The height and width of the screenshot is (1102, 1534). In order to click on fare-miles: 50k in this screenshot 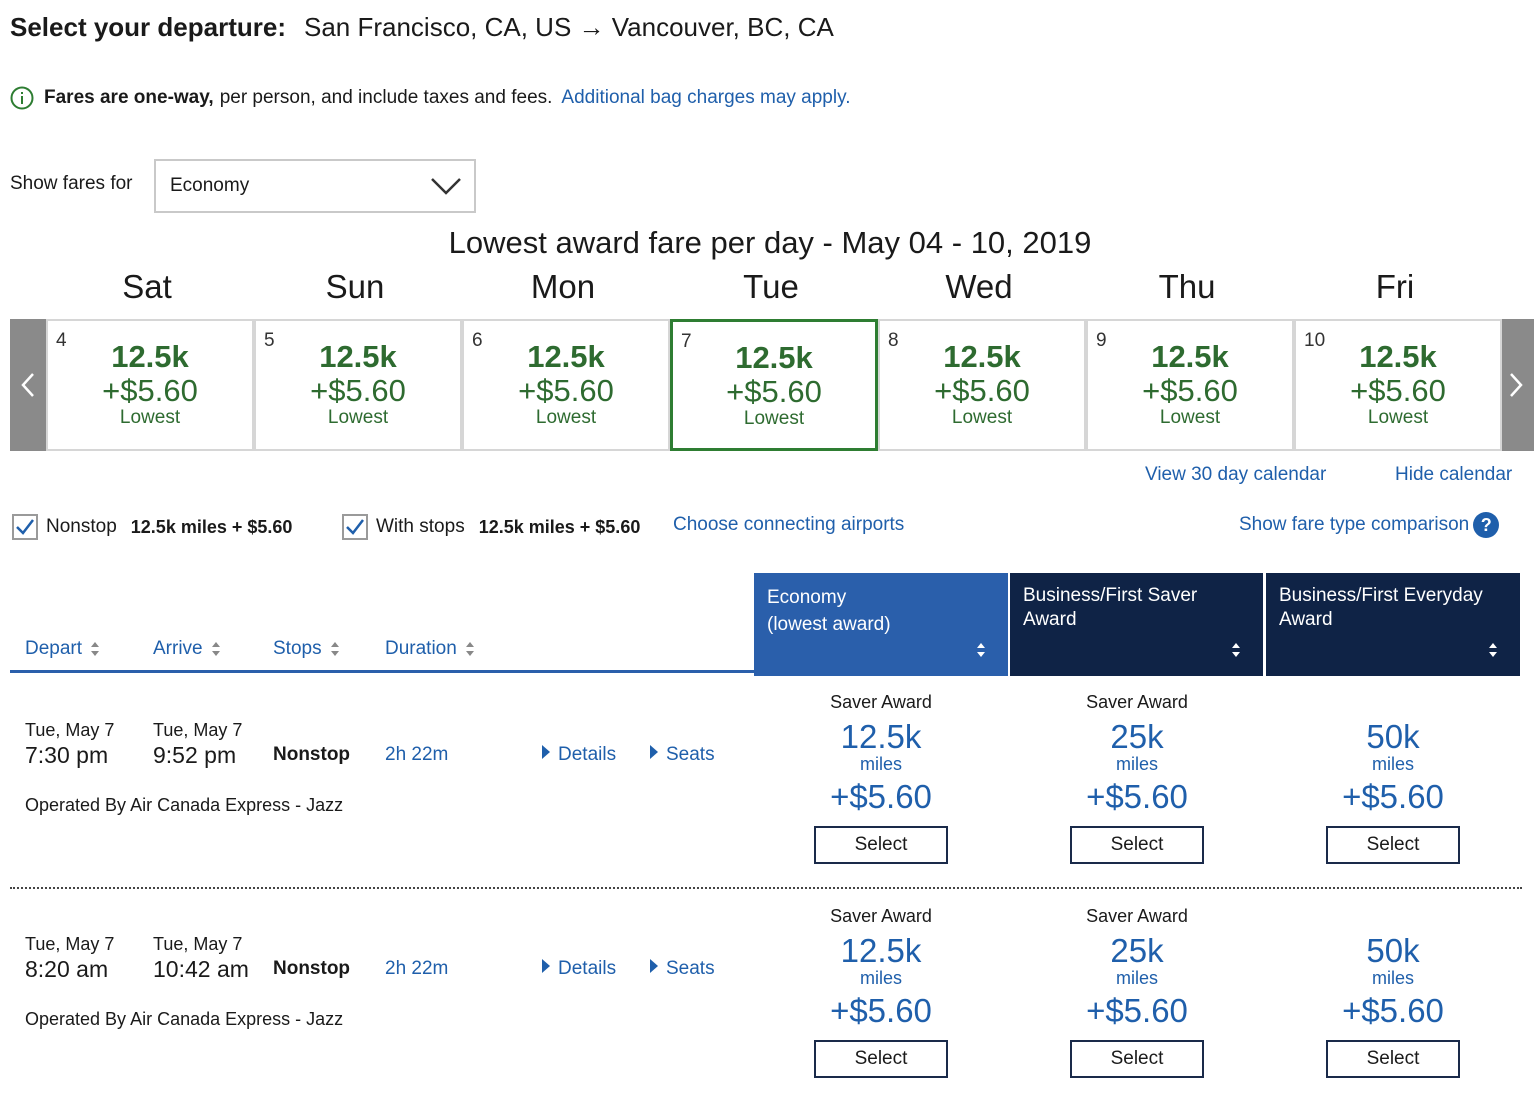, I will do `click(1393, 950)`.